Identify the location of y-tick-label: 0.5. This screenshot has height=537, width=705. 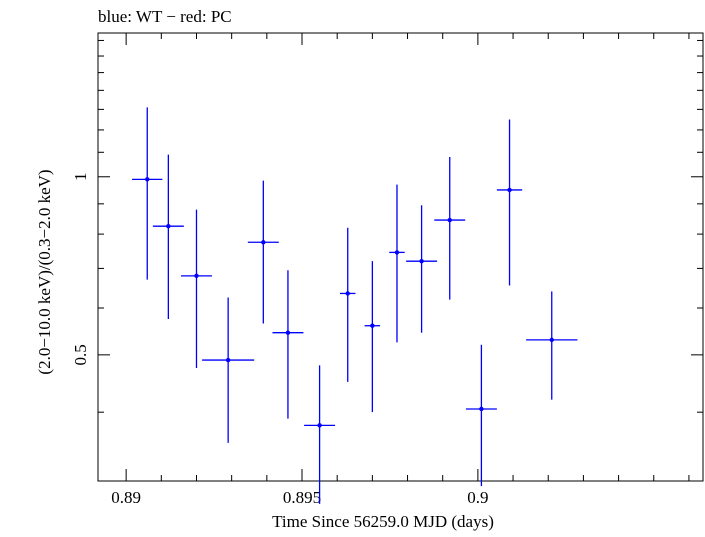
(80, 354).